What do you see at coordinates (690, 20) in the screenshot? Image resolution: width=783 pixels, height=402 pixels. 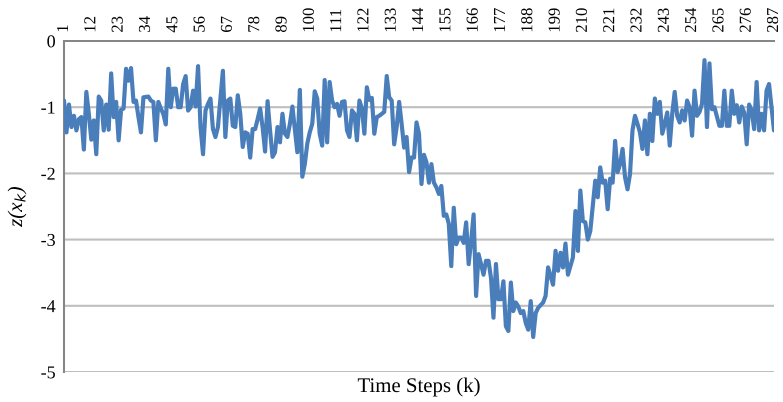 I see `x-tick-label: 254` at bounding box center [690, 20].